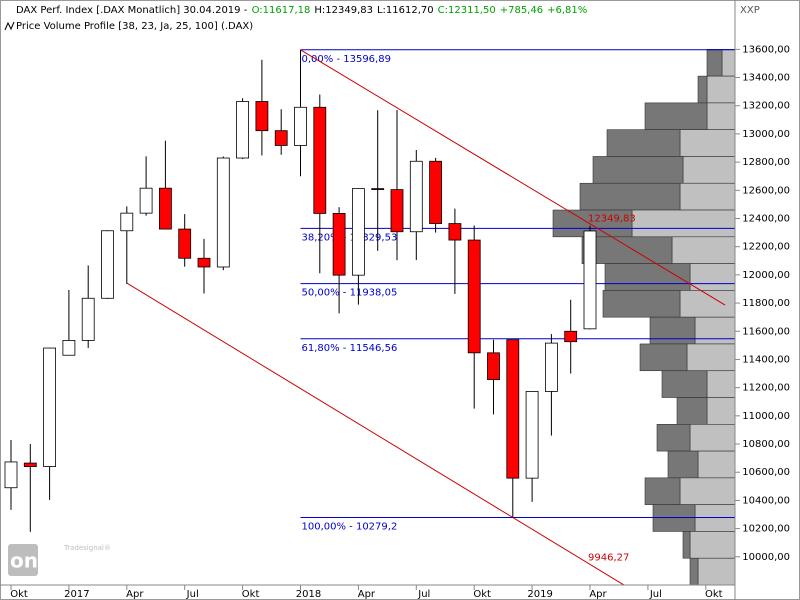 The width and height of the screenshot is (800, 600). Describe the element at coordinates (539, 594) in the screenshot. I see `x-tick-label: 2019` at that location.